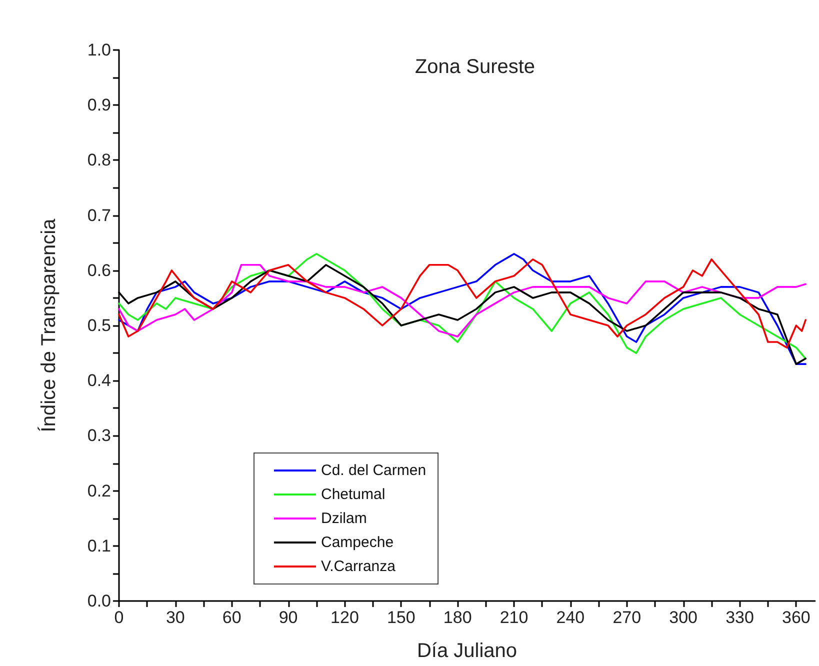  What do you see at coordinates (99, 215) in the screenshot?
I see `y-tick-label: 0.7` at bounding box center [99, 215].